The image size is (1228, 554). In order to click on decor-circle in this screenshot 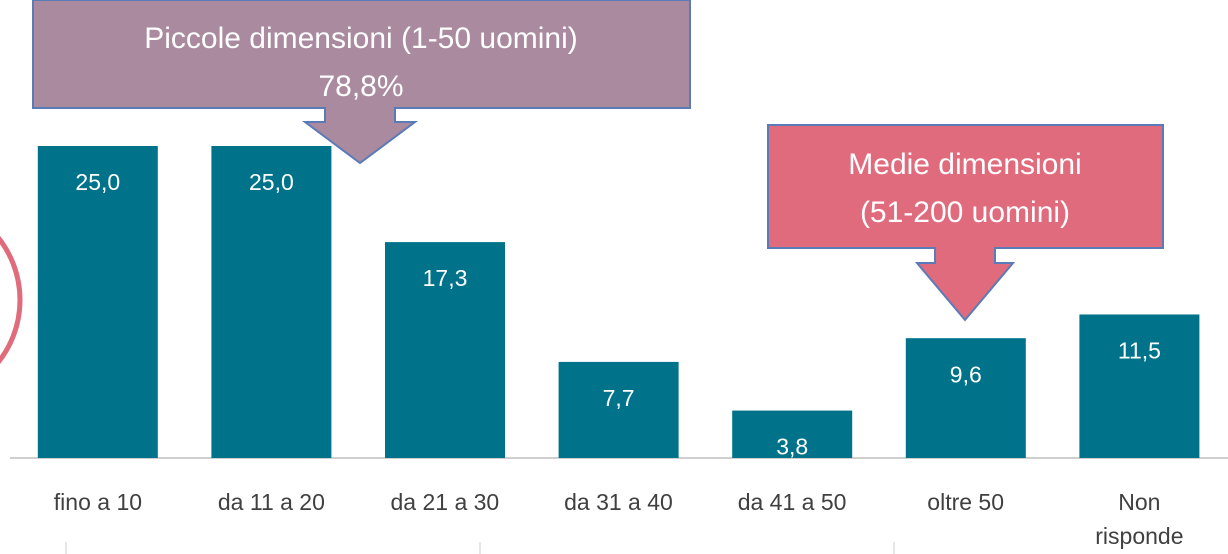, I will do `click(11, 300)`.